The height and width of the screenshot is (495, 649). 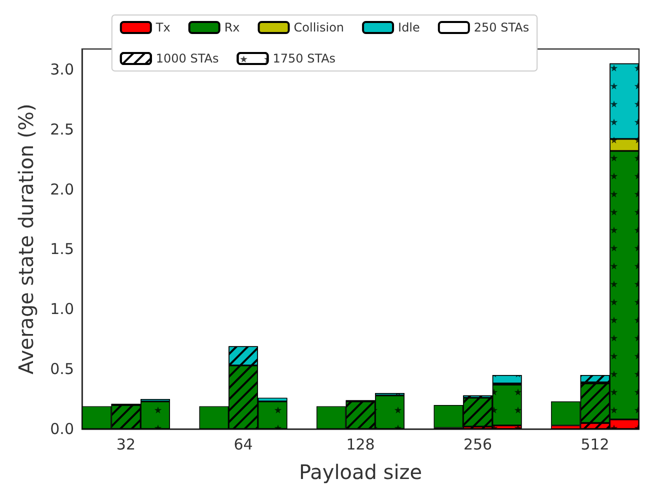 What do you see at coordinates (162, 27) in the screenshot?
I see `legend-label: Tx` at bounding box center [162, 27].